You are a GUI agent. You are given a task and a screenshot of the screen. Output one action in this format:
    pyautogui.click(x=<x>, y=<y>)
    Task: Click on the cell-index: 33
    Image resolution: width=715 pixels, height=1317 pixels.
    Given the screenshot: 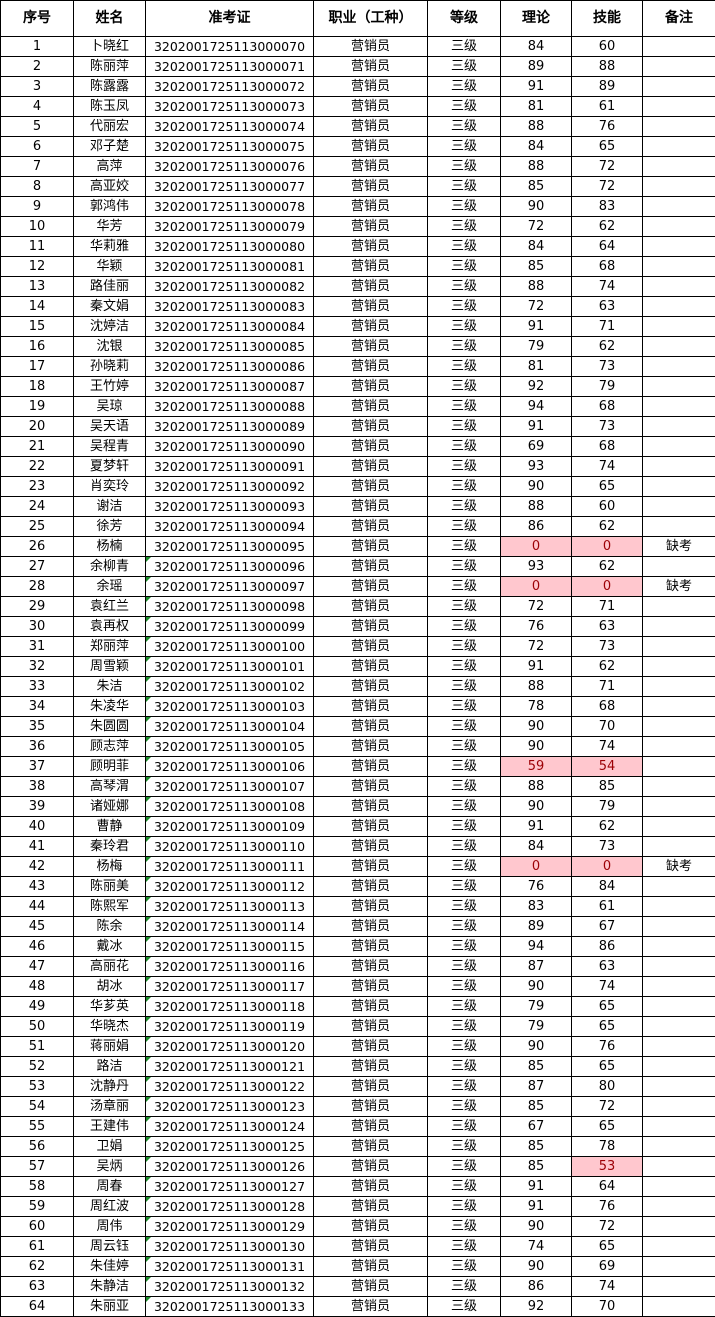 What is the action you would take?
    pyautogui.click(x=37, y=686)
    